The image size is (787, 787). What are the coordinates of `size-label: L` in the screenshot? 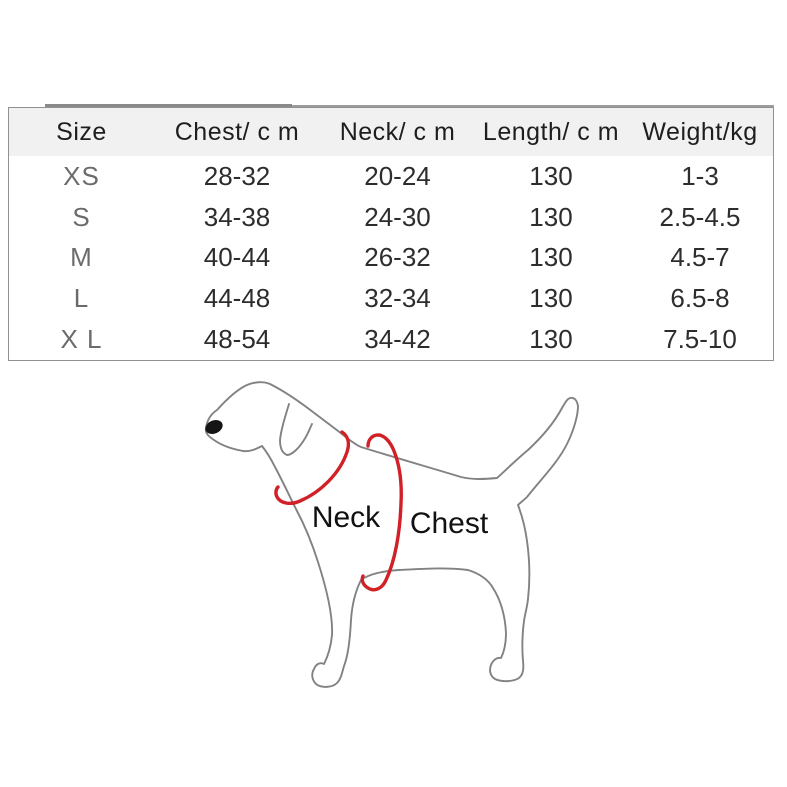 It's located at (81, 298).